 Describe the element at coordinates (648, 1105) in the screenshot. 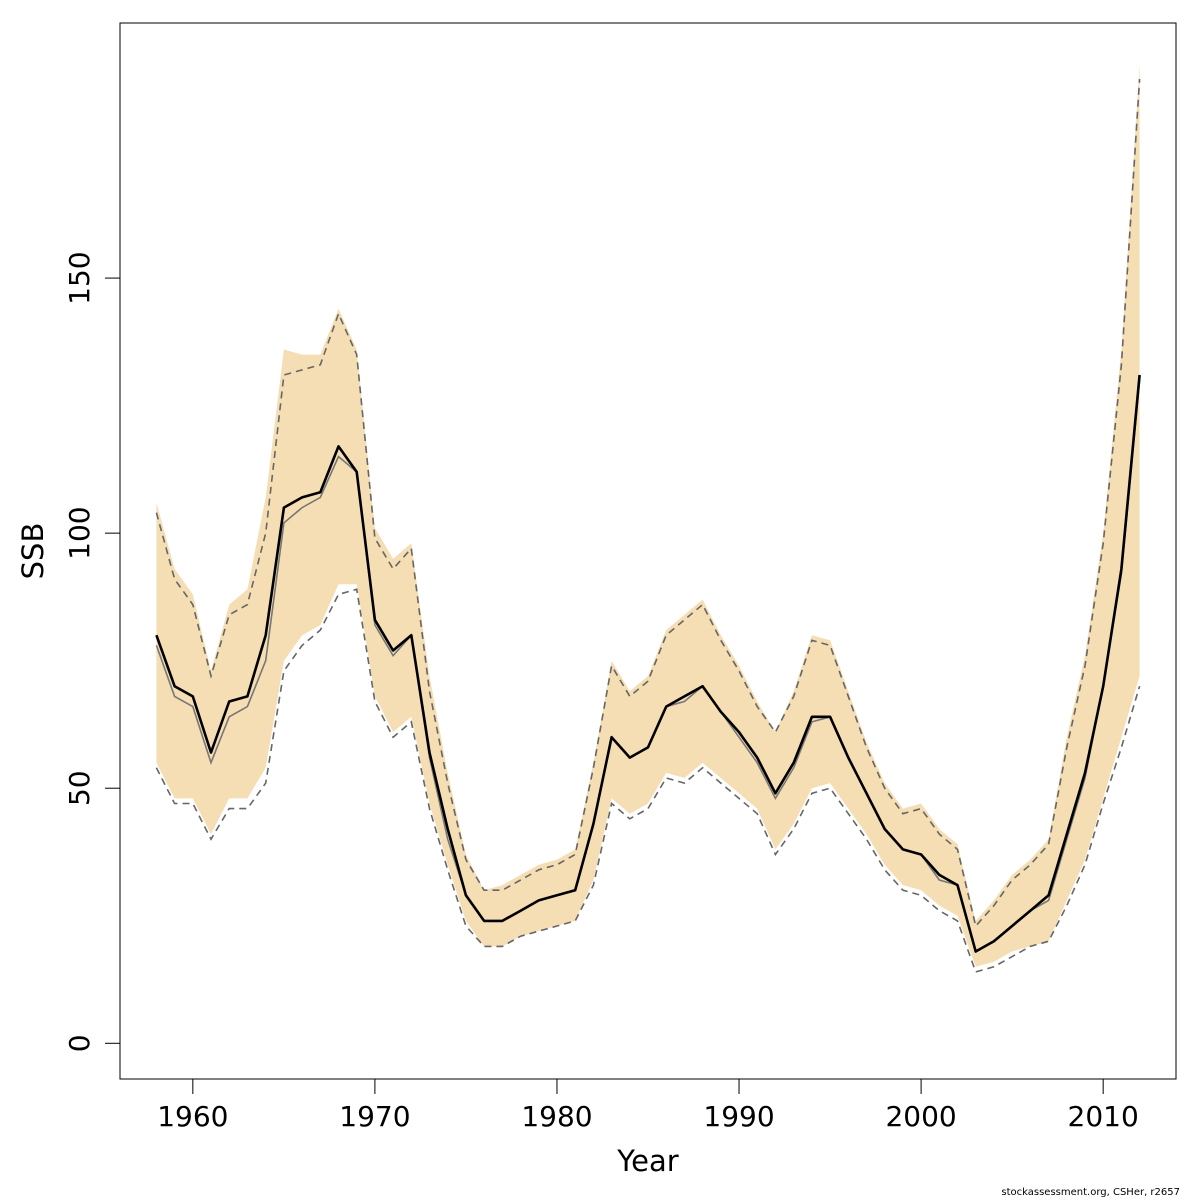

I see `x-axis: 1960 1970 1980 1990 2000 2010` at that location.